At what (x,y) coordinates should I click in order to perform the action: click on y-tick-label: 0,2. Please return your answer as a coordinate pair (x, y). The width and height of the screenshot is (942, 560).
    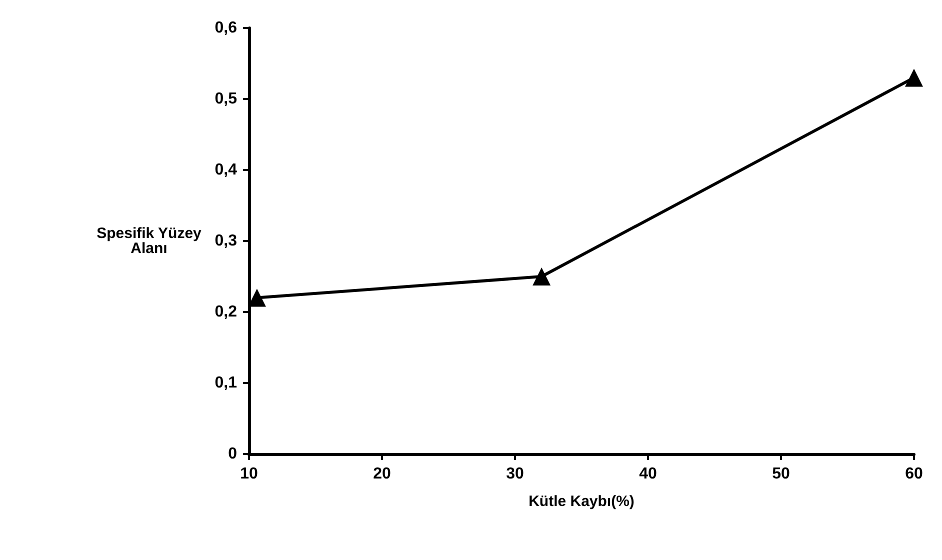
    Looking at the image, I should click on (226, 312).